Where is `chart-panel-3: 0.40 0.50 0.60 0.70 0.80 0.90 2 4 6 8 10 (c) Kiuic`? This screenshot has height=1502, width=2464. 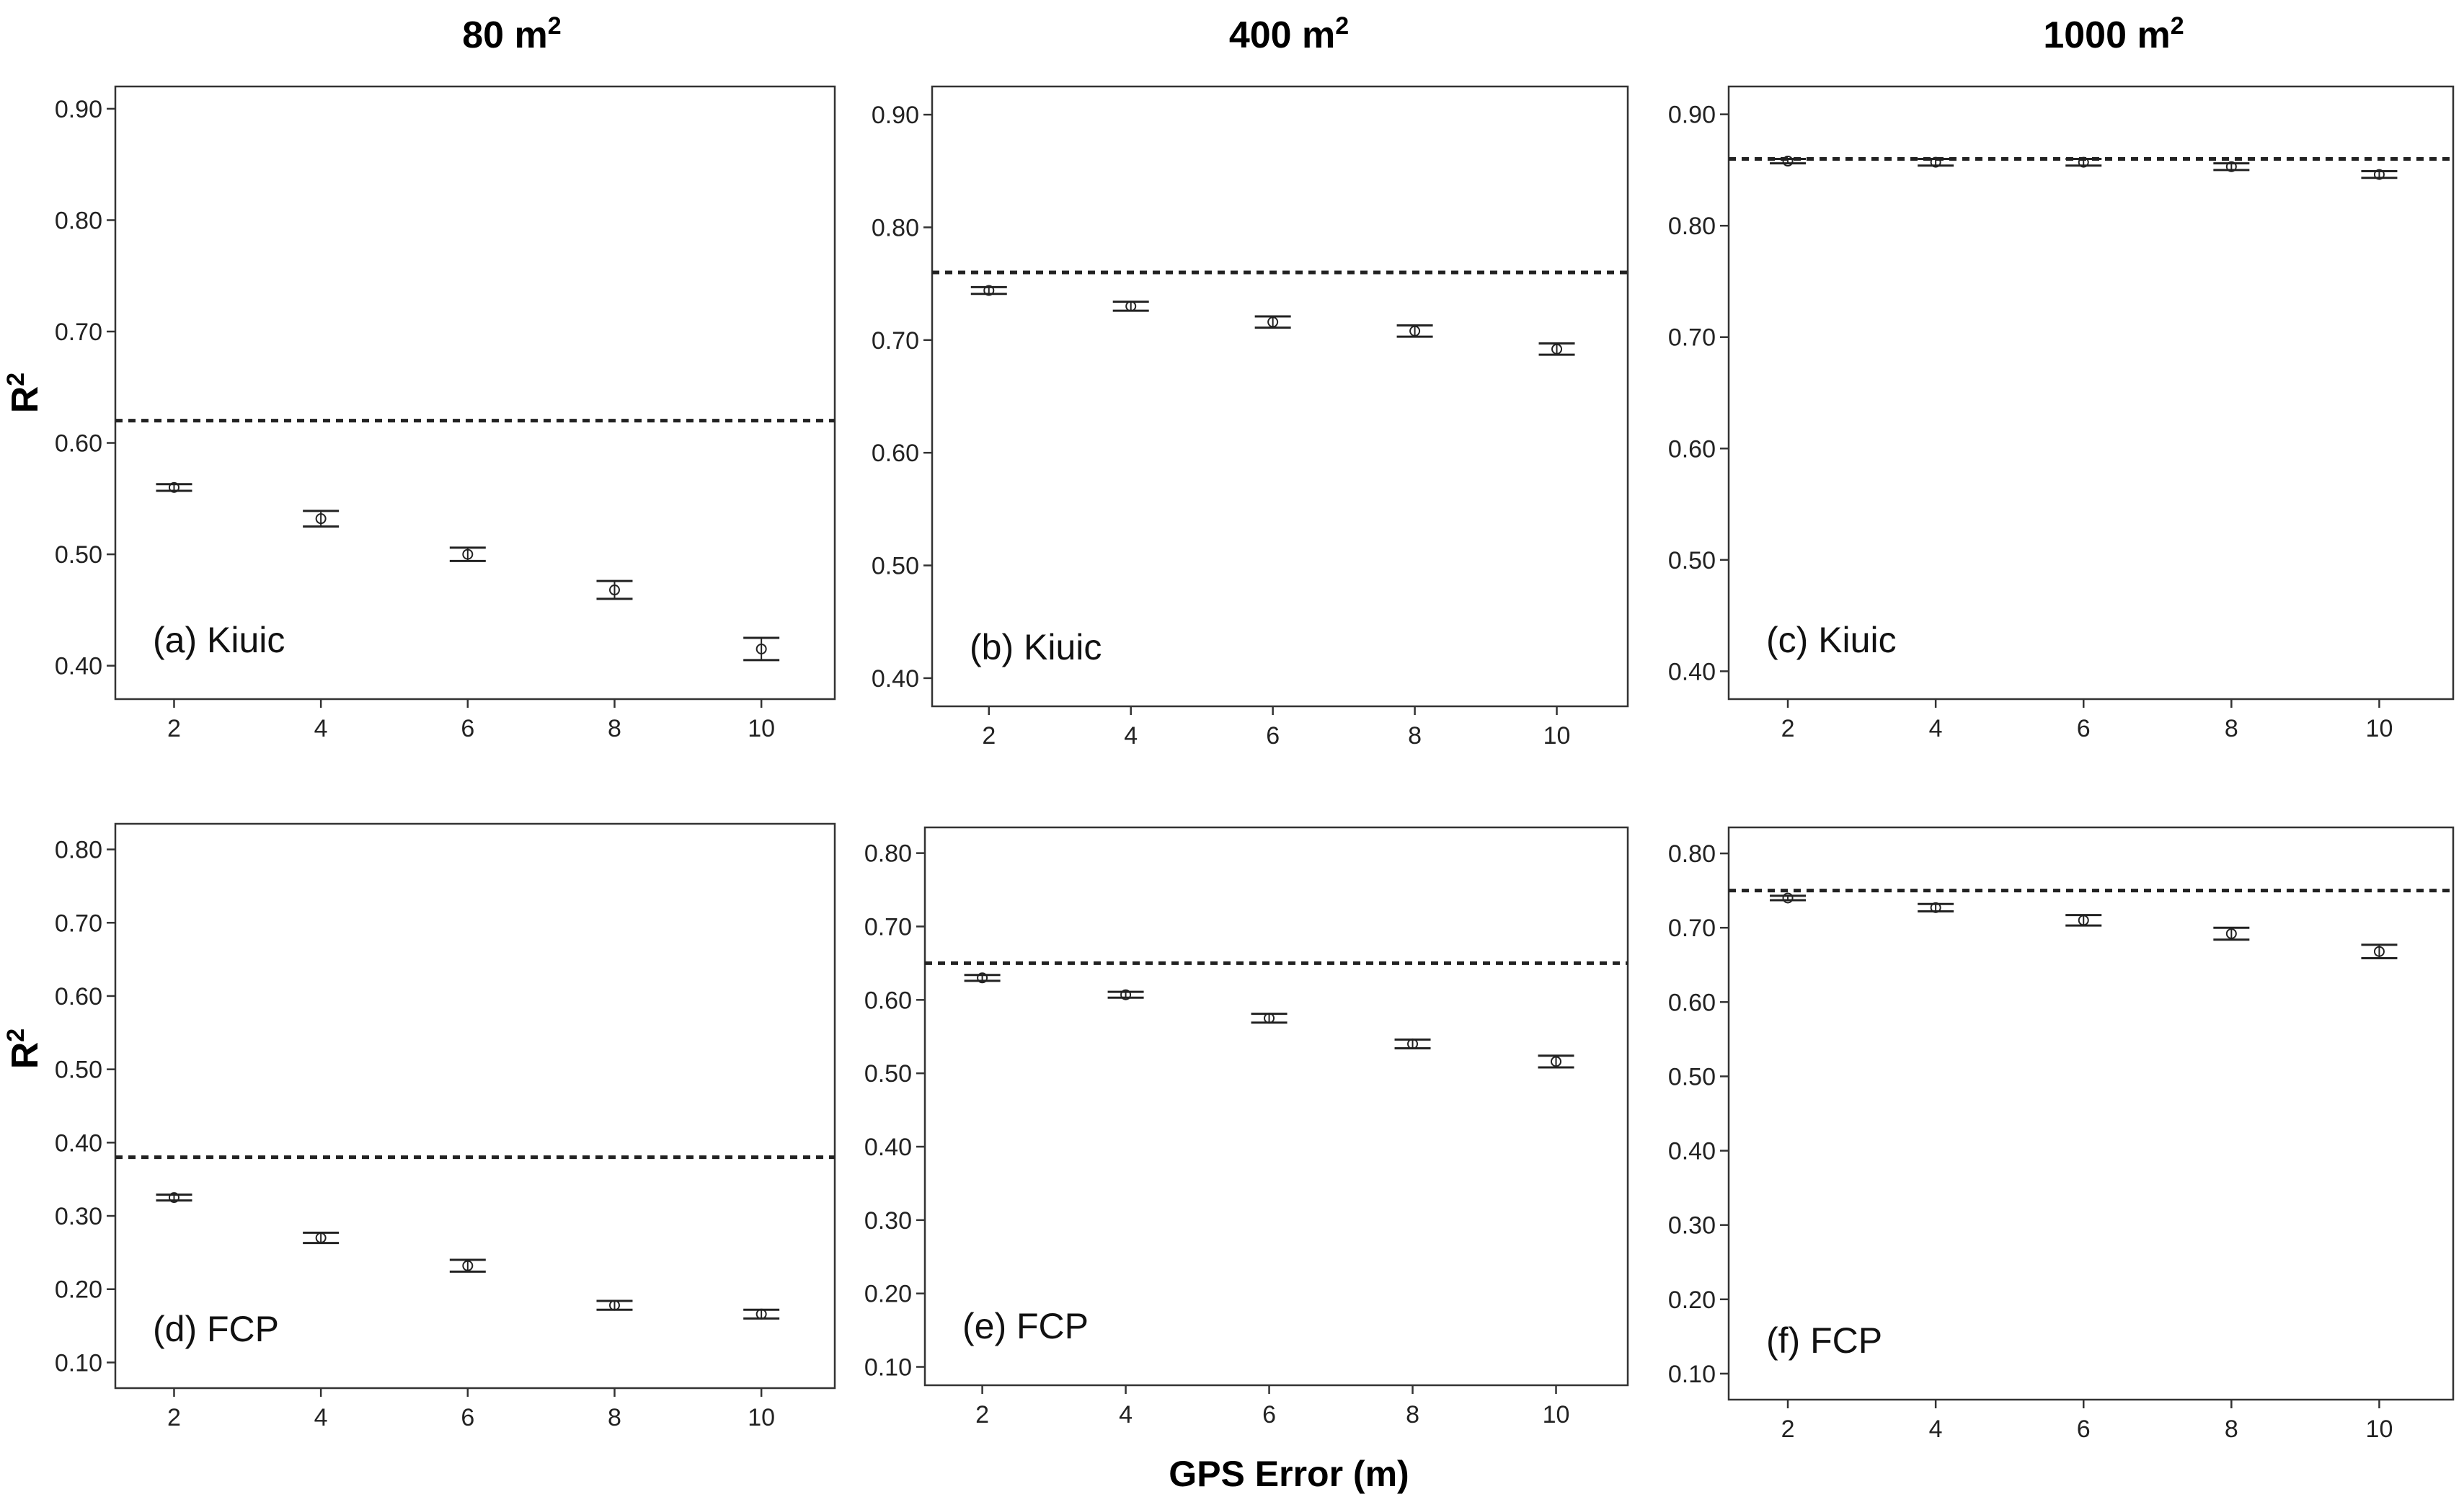
chart-panel-3: 0.40 0.50 0.60 0.70 0.80 0.90 2 4 6 8 10 (c) Kiuic is located at coordinates (2061, 413).